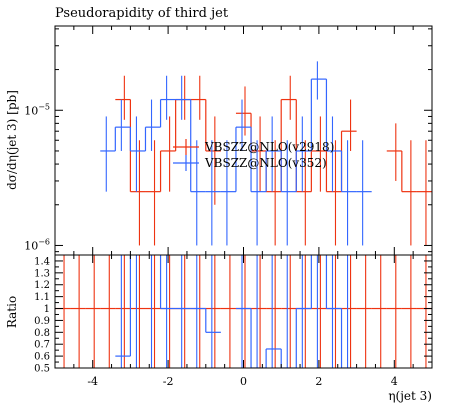 The height and width of the screenshot is (406, 450). I want to click on ratio-y-tick-label-5: 1, so click(47, 309).